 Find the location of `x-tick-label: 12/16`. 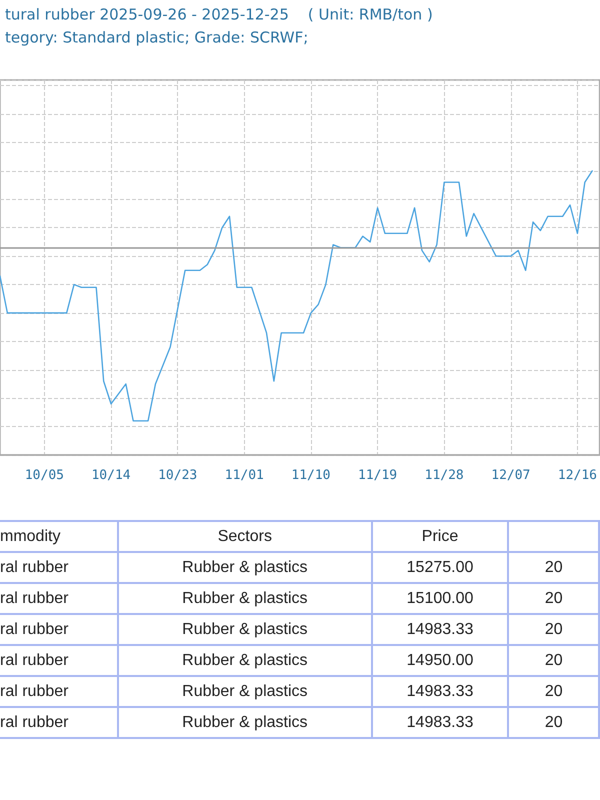

x-tick-label: 12/16 is located at coordinates (578, 475).